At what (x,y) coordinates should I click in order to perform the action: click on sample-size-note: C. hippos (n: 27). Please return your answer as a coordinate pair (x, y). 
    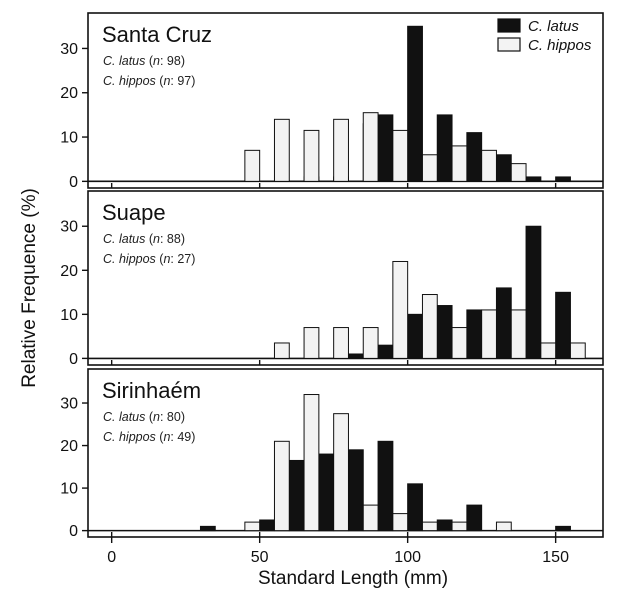
    Looking at the image, I should click on (149, 259).